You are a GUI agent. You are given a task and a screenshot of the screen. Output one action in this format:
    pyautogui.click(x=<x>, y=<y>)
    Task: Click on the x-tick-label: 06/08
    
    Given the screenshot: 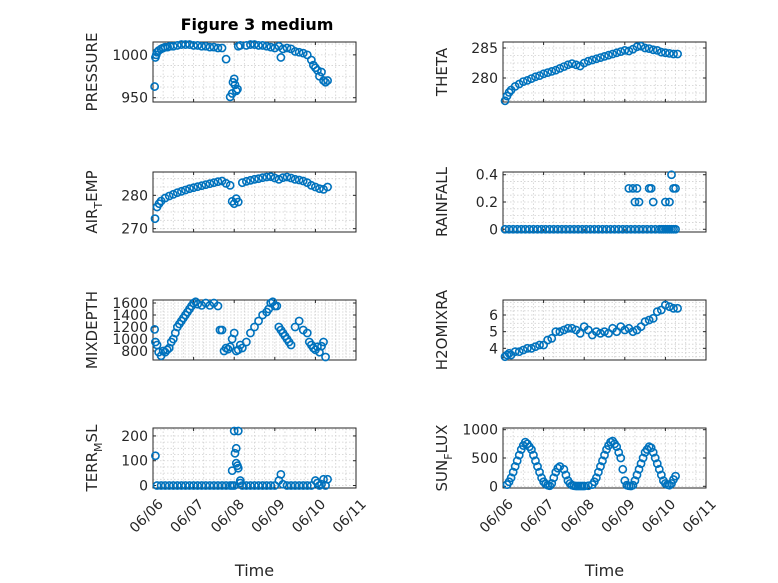 What is the action you would take?
    pyautogui.click(x=228, y=516)
    